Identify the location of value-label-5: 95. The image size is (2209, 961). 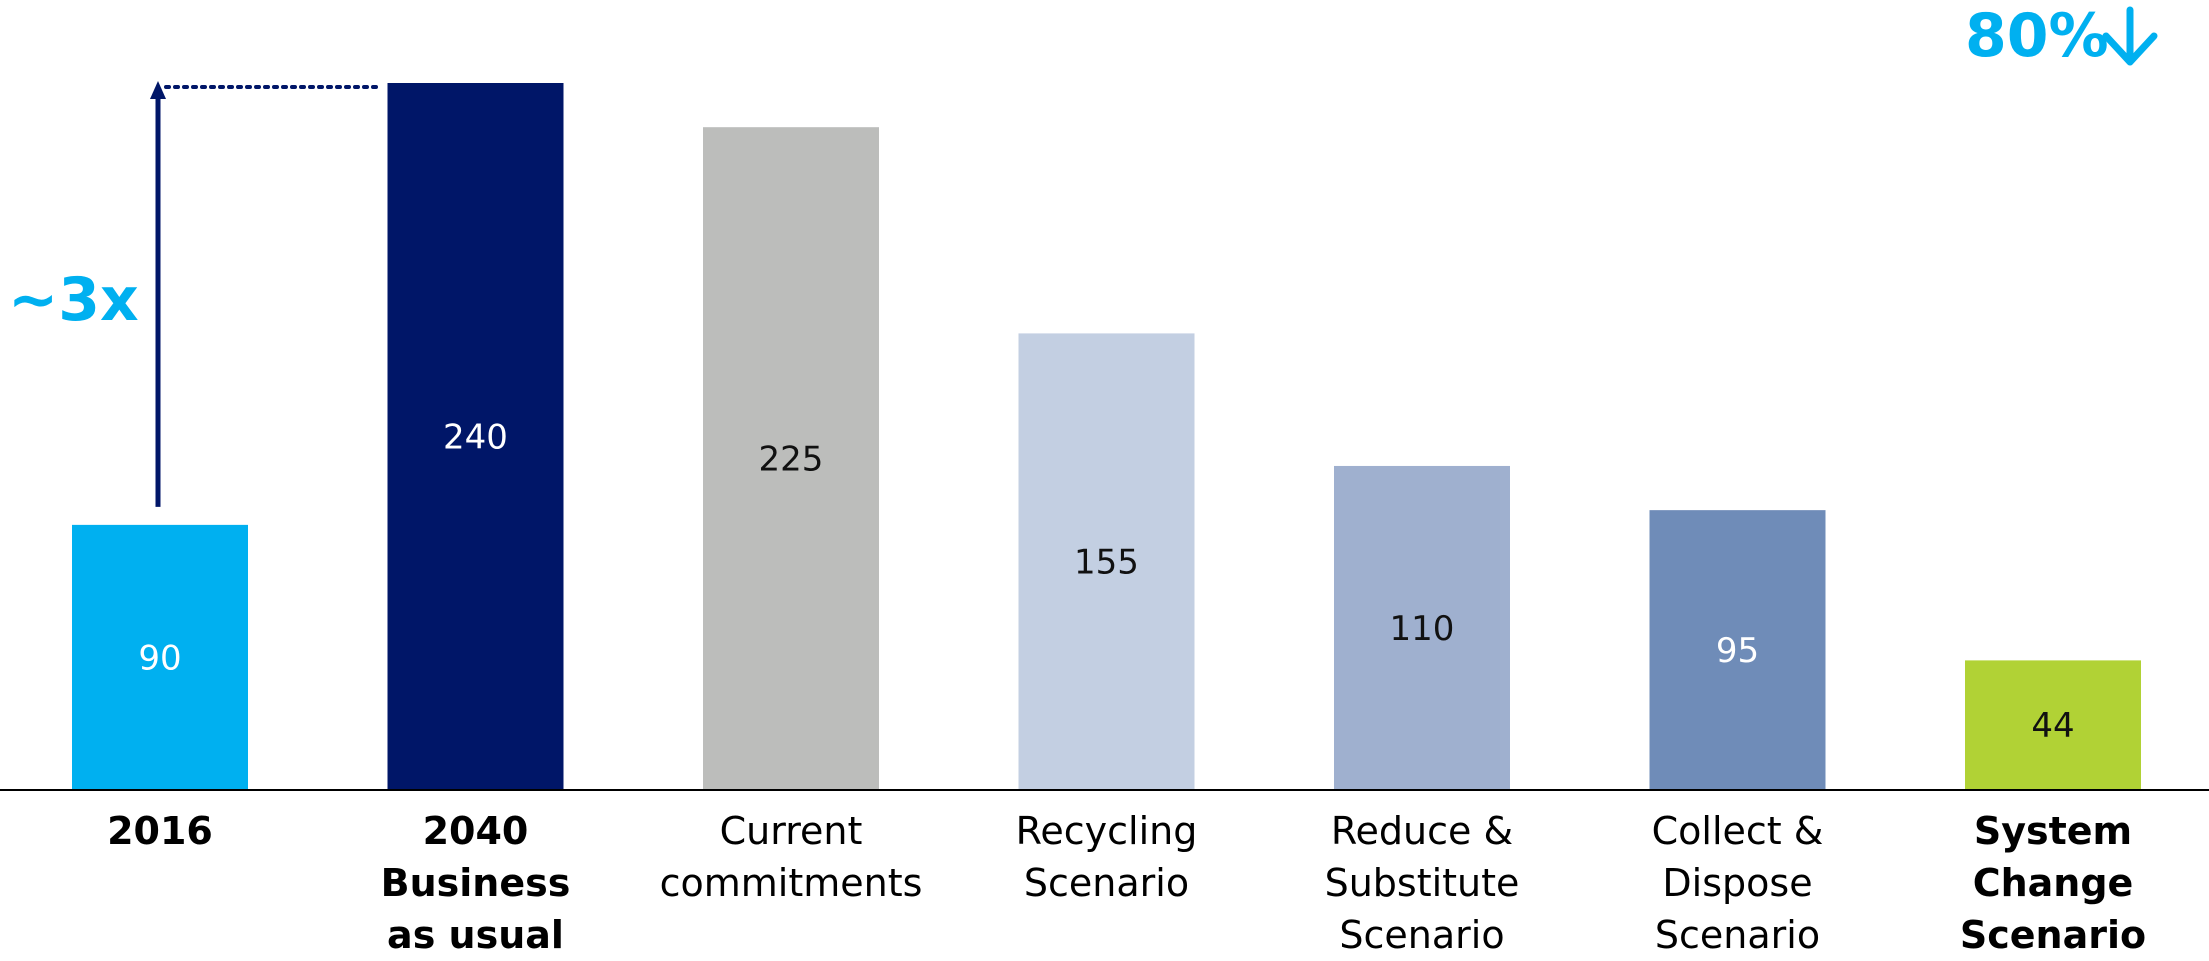
(1737, 651).